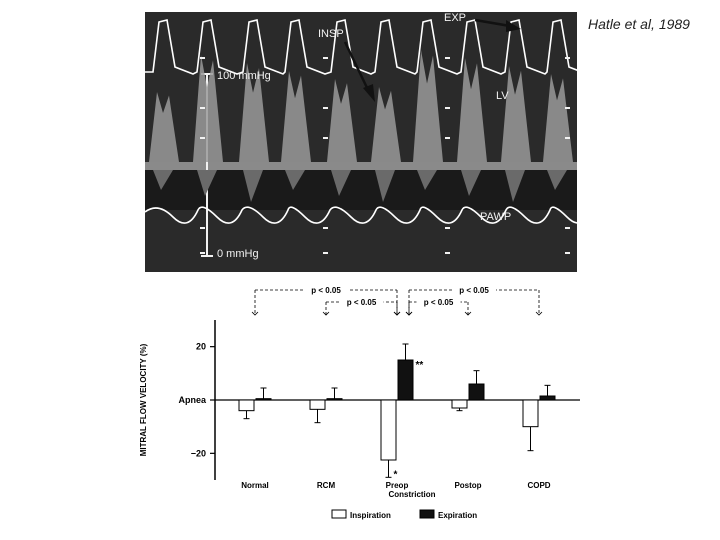 Image resolution: width=720 pixels, height=540 pixels. What do you see at coordinates (513, 26) in the screenshot?
I see `exp-arrowhead` at bounding box center [513, 26].